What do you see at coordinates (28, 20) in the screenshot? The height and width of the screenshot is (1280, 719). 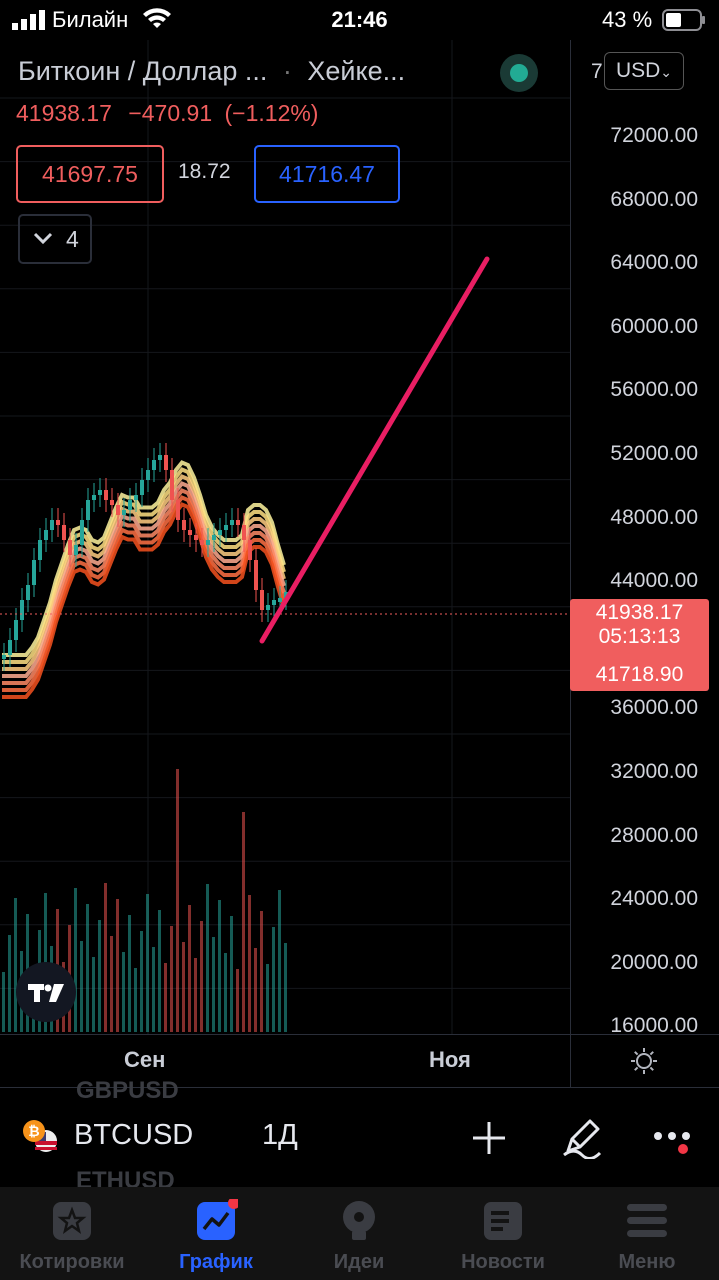 I see `signal-icon` at bounding box center [28, 20].